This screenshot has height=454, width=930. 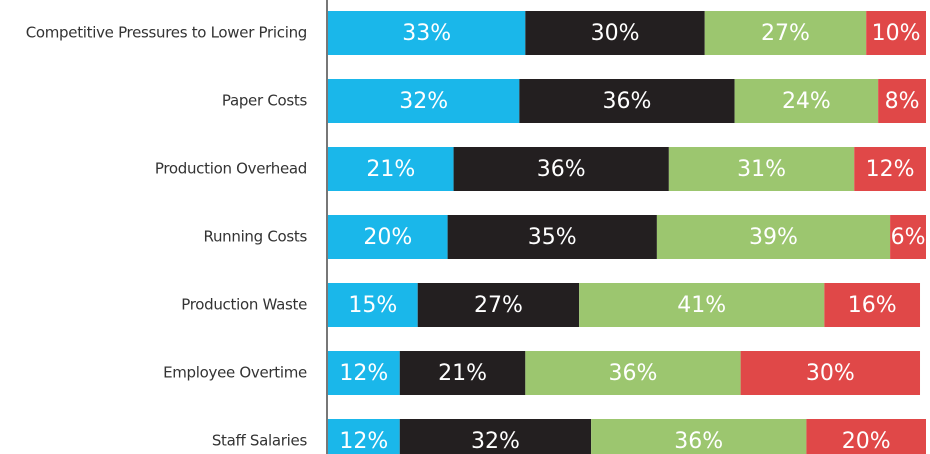 I want to click on category-label: Paper Costs, so click(x=265, y=101).